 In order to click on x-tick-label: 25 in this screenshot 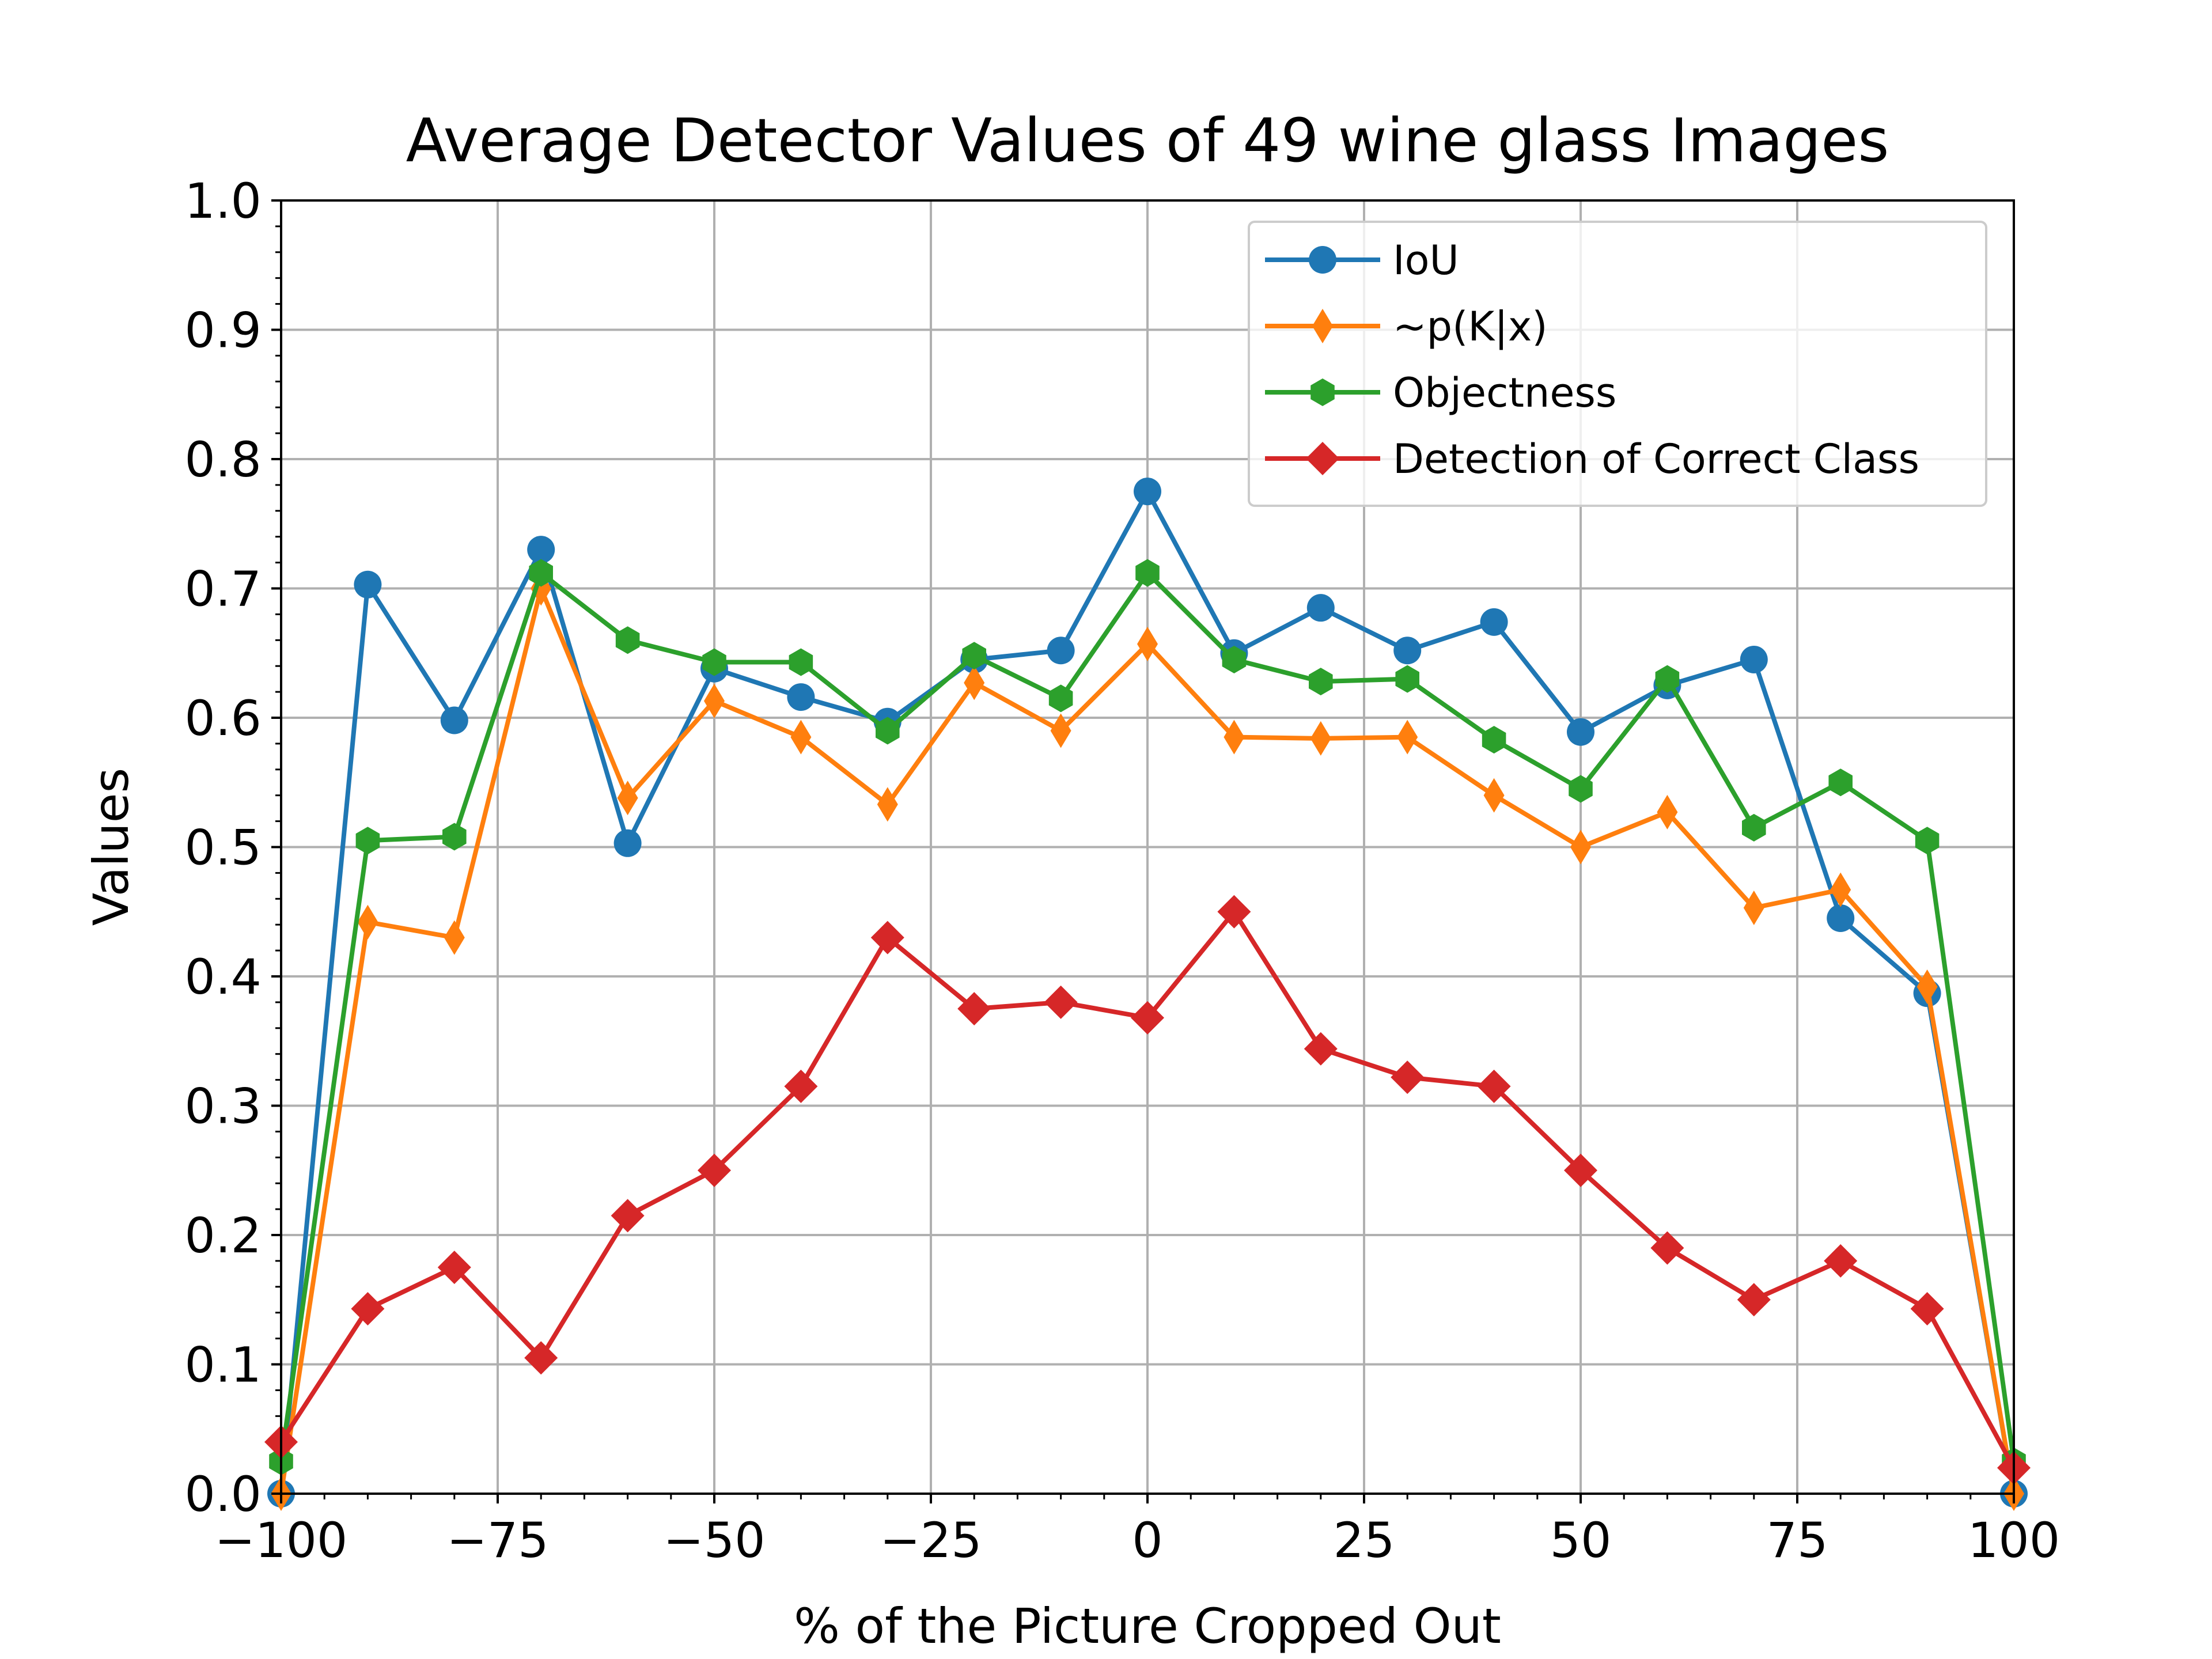, I will do `click(1364, 1540)`.